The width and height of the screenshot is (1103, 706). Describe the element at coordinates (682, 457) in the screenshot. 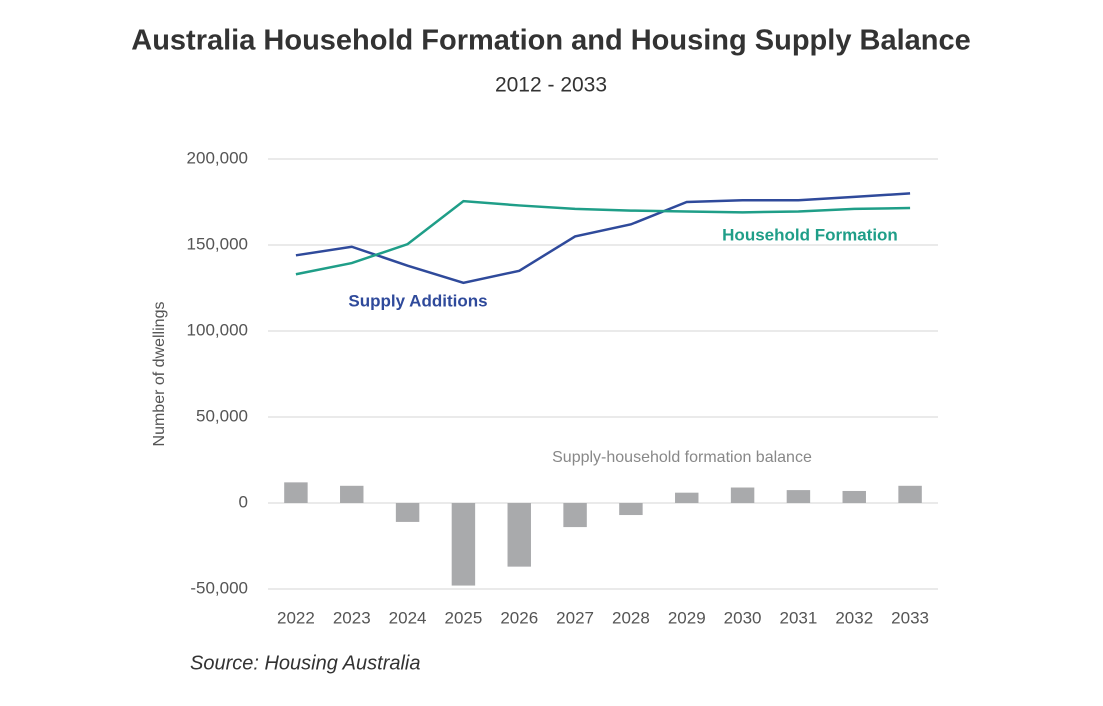

I see `series-label: Supply-household formation balance` at that location.